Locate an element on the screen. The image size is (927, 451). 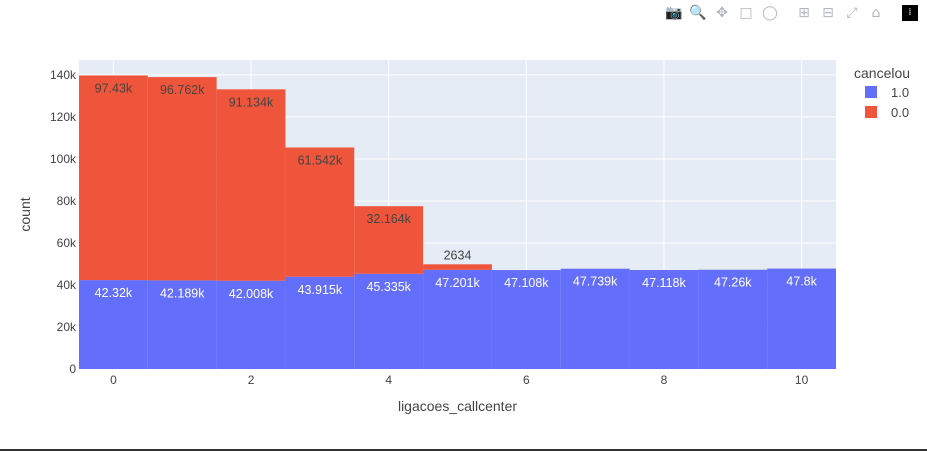
reset-axes-icon: ⌂ is located at coordinates (876, 13).